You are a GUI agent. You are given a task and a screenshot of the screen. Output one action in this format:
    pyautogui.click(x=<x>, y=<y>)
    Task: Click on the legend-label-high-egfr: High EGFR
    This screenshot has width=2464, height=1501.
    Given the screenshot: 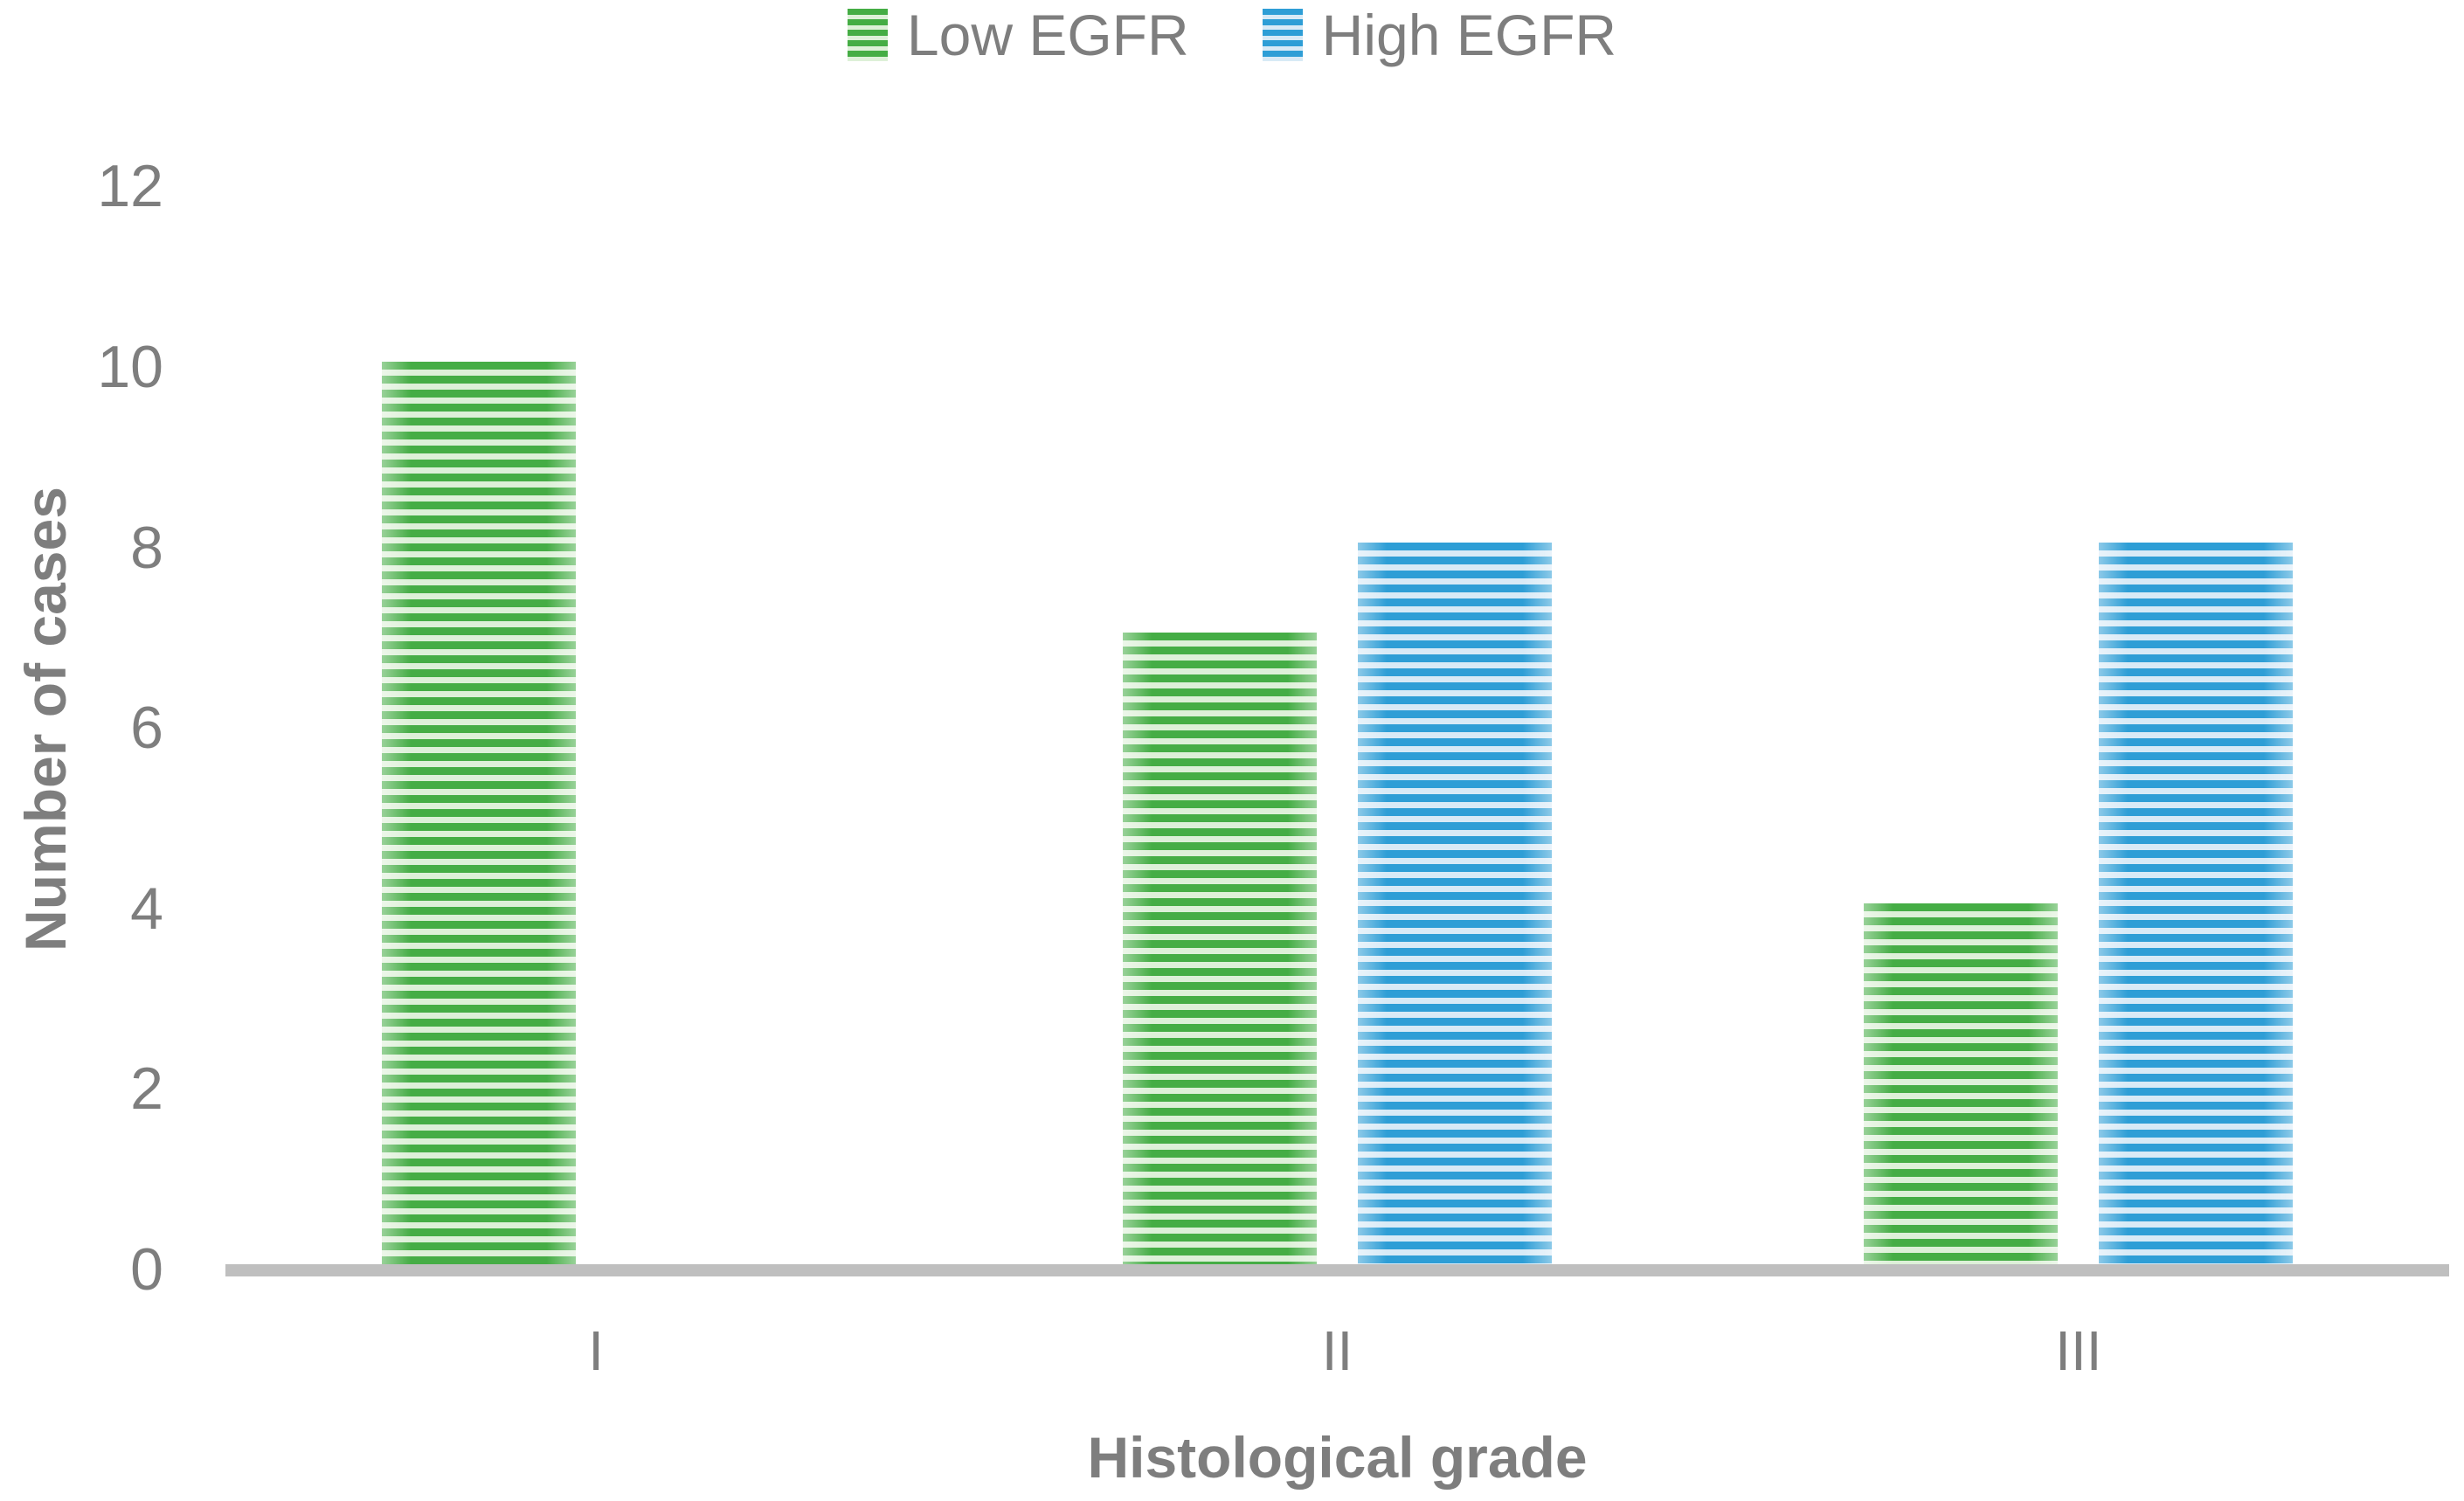 What is the action you would take?
    pyautogui.click(x=1469, y=35)
    